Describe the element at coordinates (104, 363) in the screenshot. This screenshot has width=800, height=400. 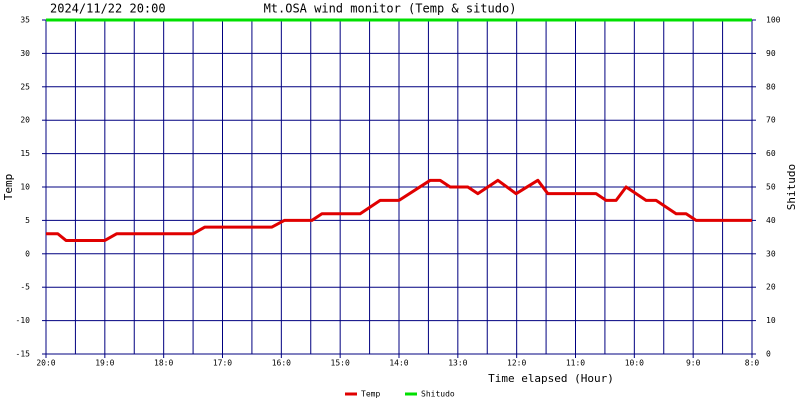
I see `x-tick-label: 19:0` at that location.